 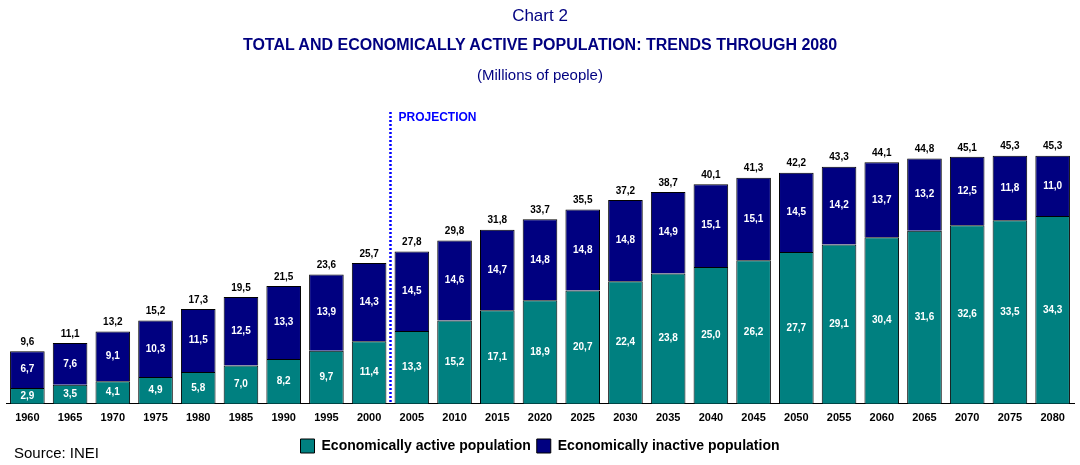 I want to click on x-tick-label: 1960, so click(x=27, y=417).